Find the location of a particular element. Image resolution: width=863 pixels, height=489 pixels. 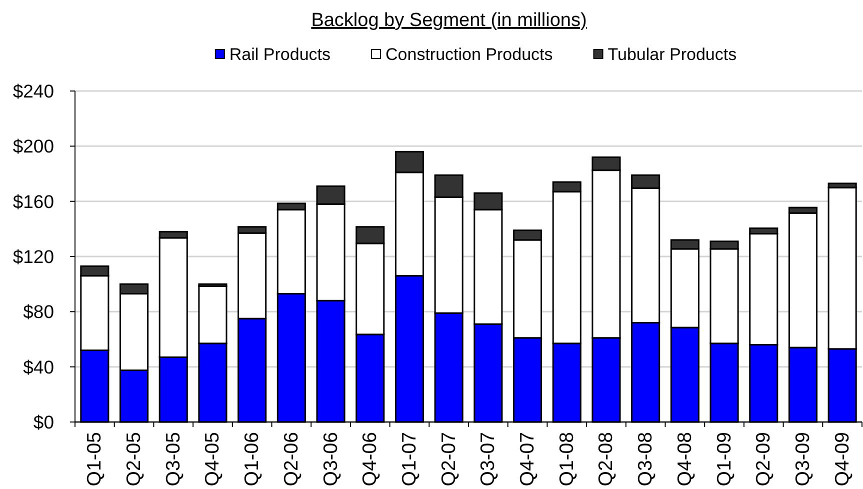

x-tick-label: Q1-06 is located at coordinates (252, 459).